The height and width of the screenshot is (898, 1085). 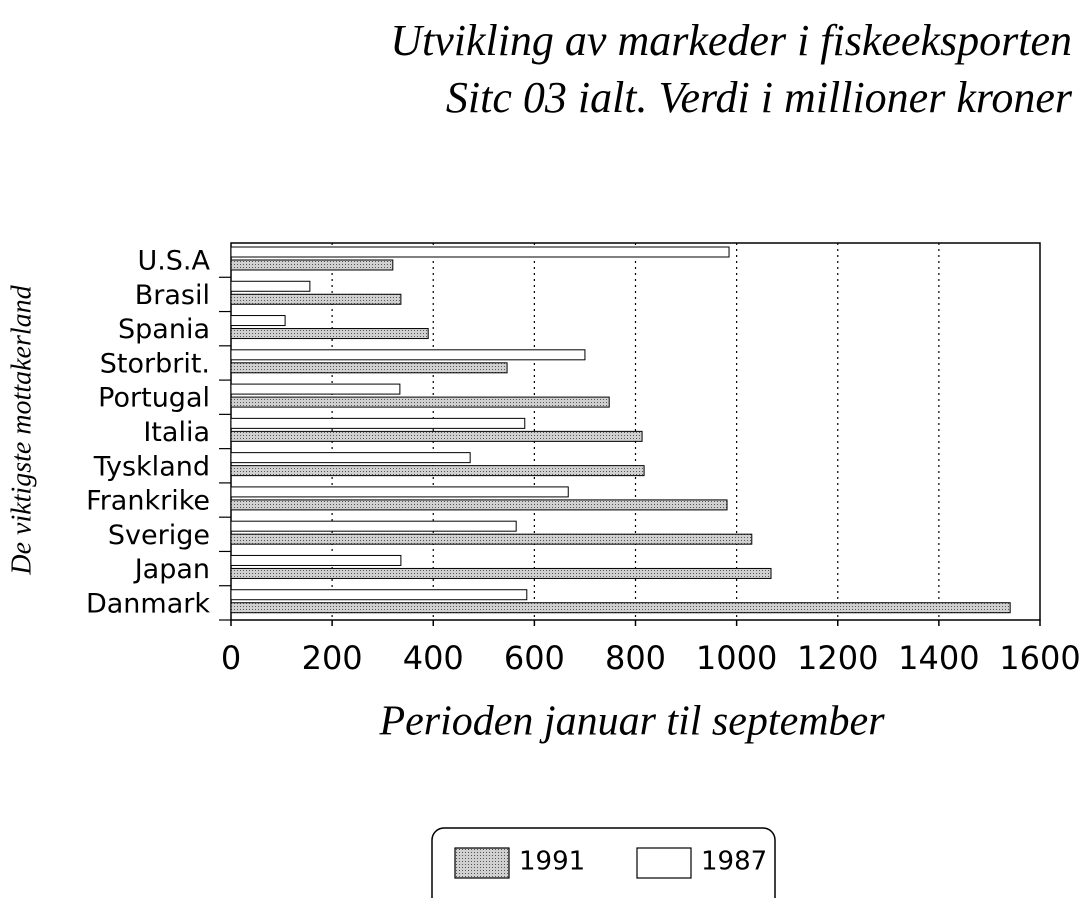 I want to click on x-tick-label: 1400, so click(x=938, y=658).